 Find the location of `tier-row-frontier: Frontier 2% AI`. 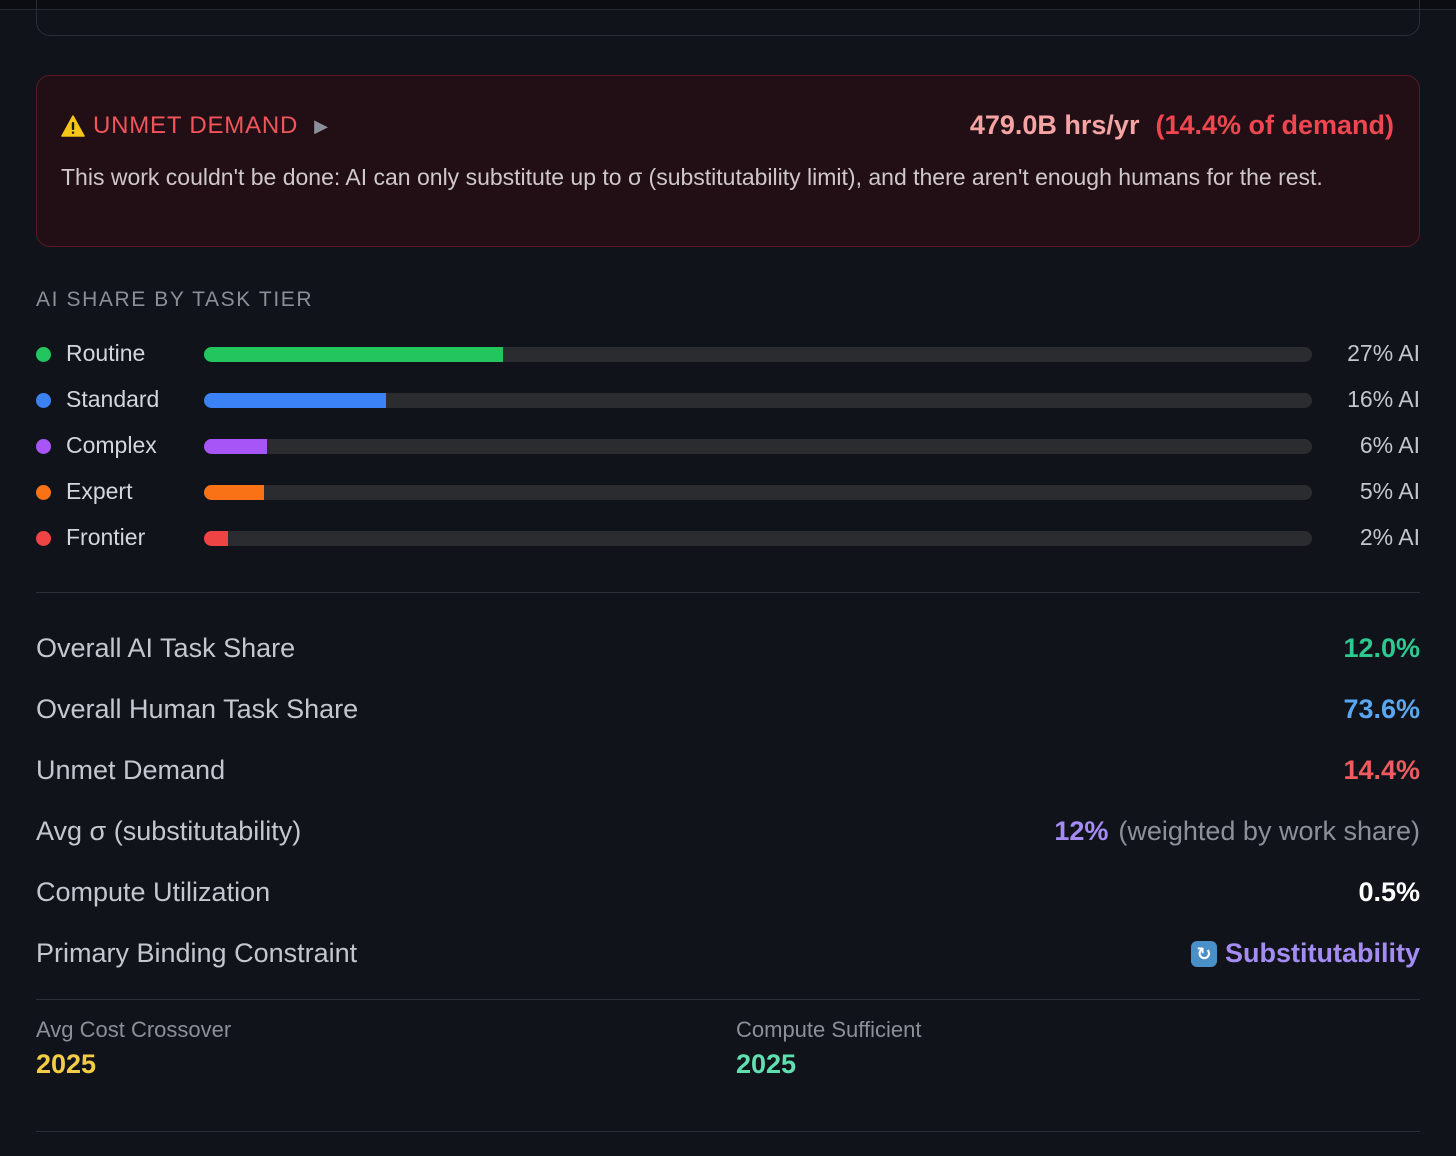

tier-row-frontier: Frontier 2% AI is located at coordinates (728, 538).